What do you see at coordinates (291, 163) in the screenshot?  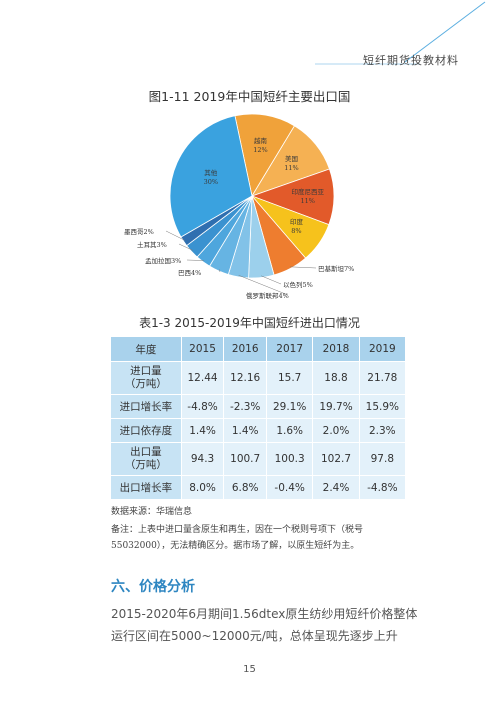 I see `pie-label: 美国 11%` at bounding box center [291, 163].